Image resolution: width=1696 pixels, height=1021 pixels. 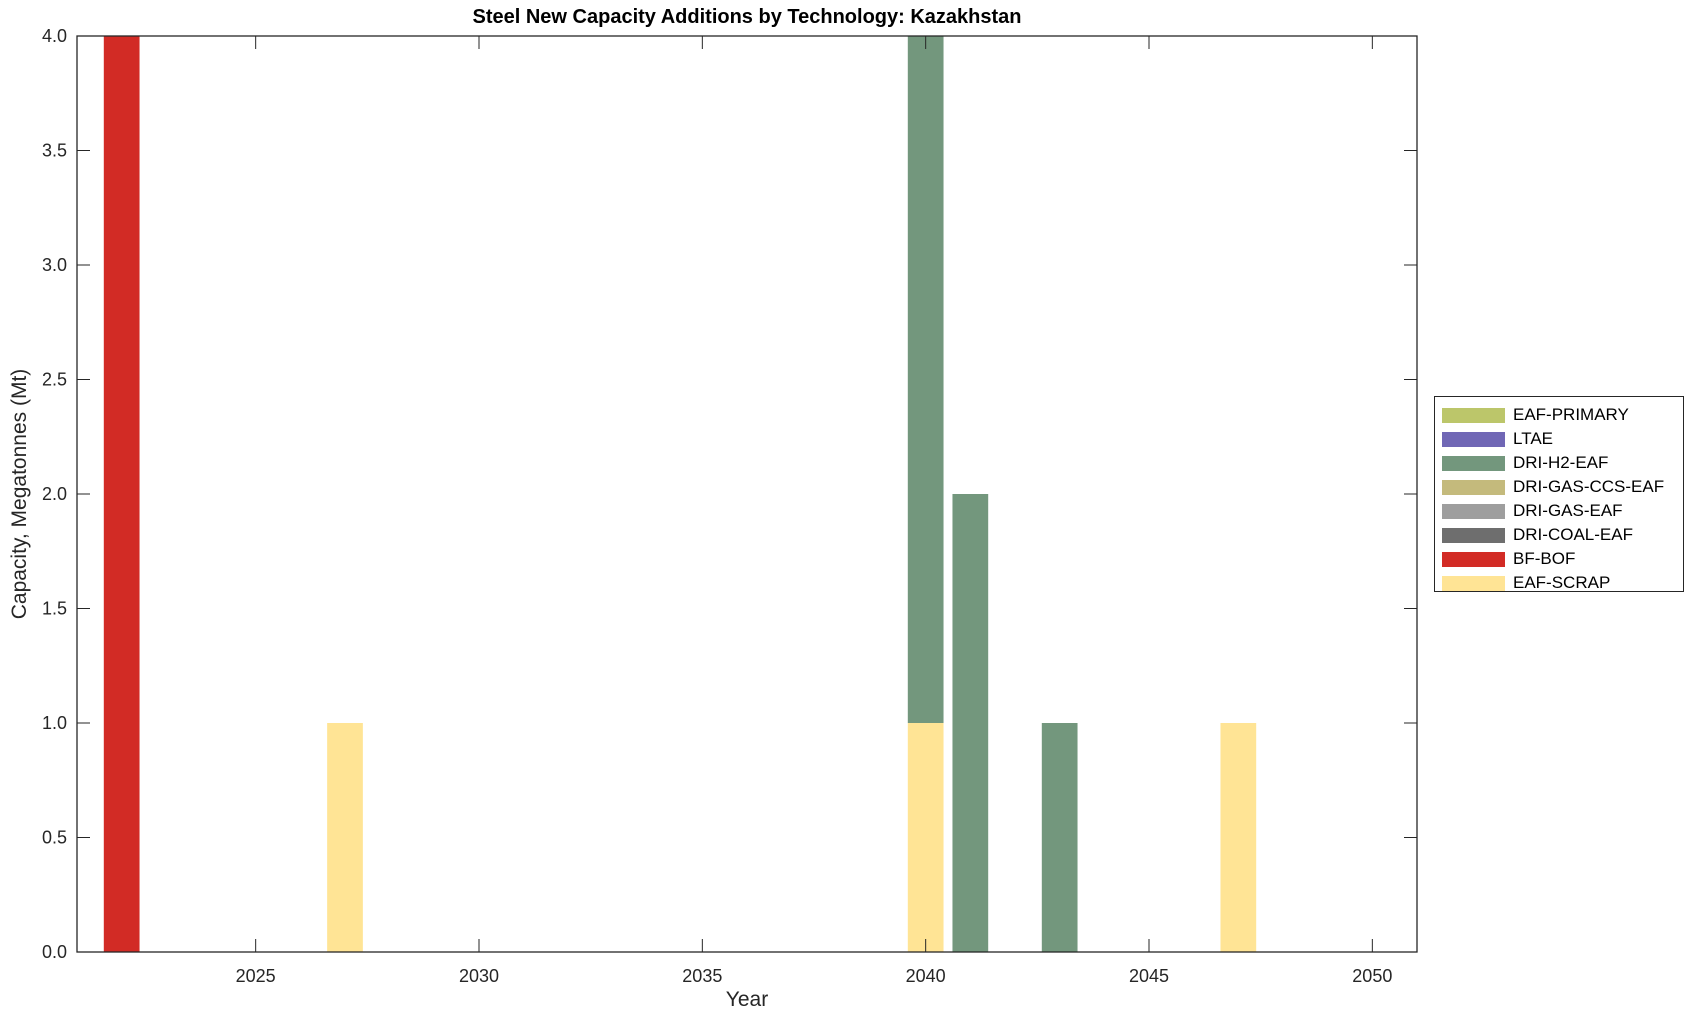 I want to click on legend-item: EAF-SCRAP, so click(x=1562, y=583).